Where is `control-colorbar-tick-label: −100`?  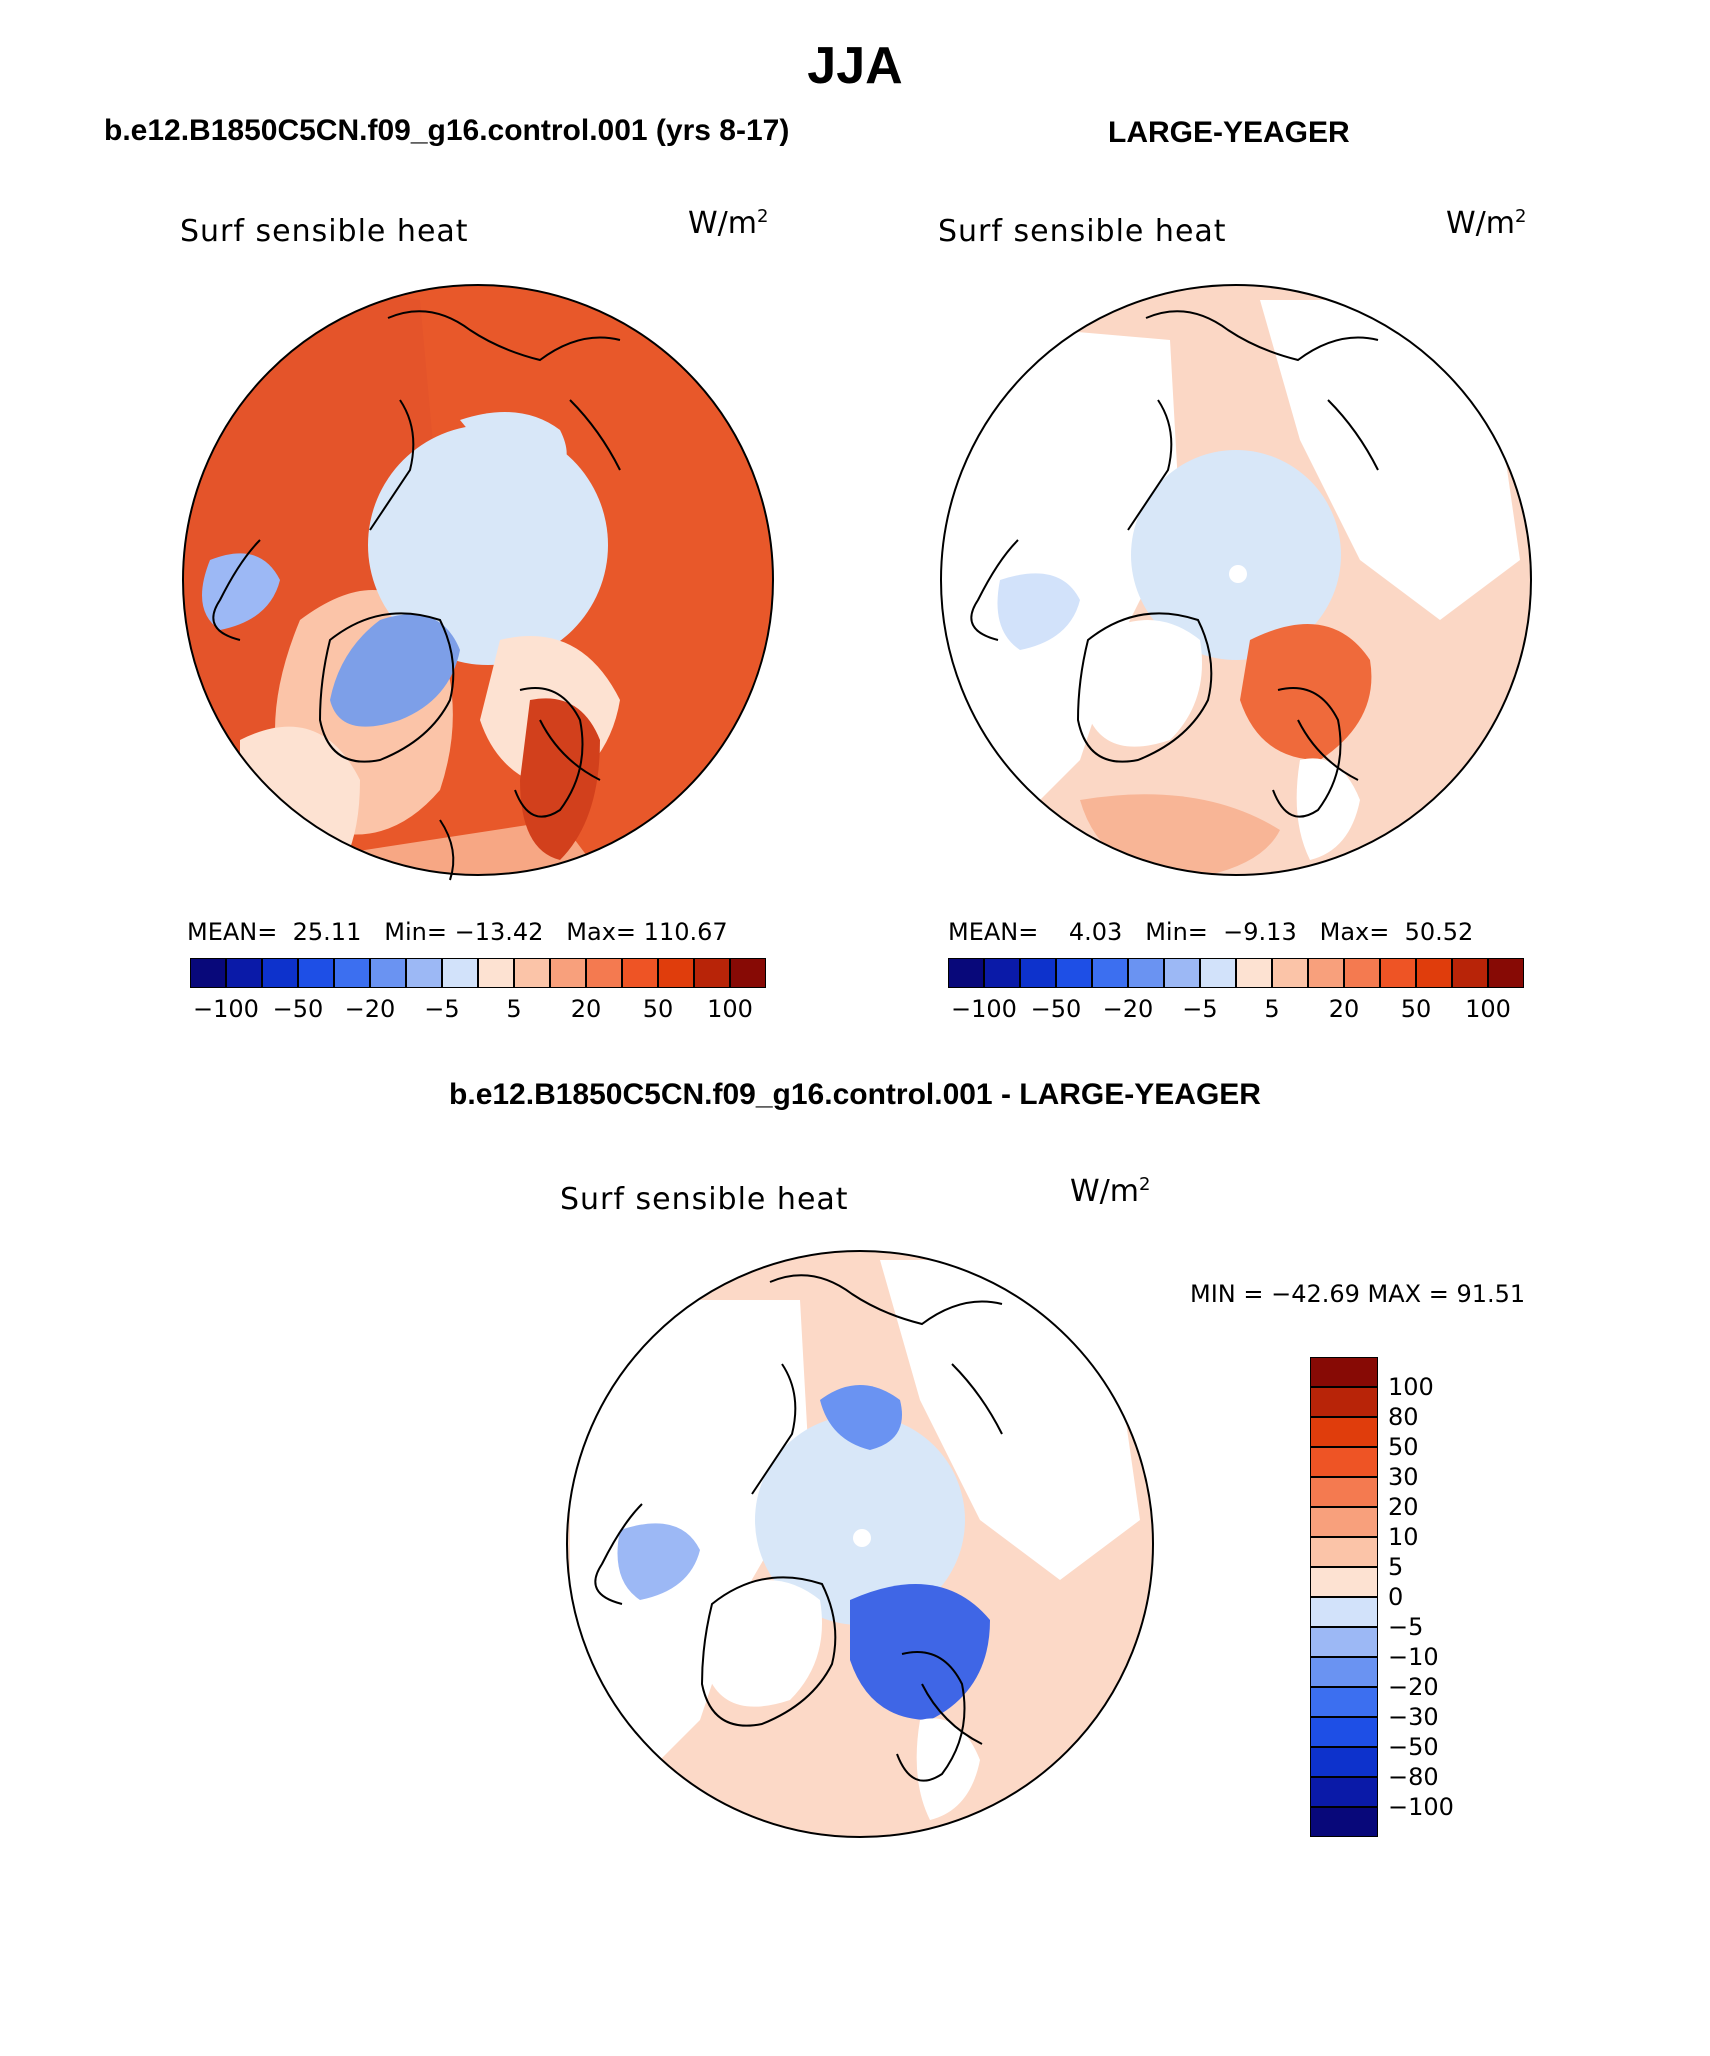
control-colorbar-tick-label: −100 is located at coordinates (226, 1009).